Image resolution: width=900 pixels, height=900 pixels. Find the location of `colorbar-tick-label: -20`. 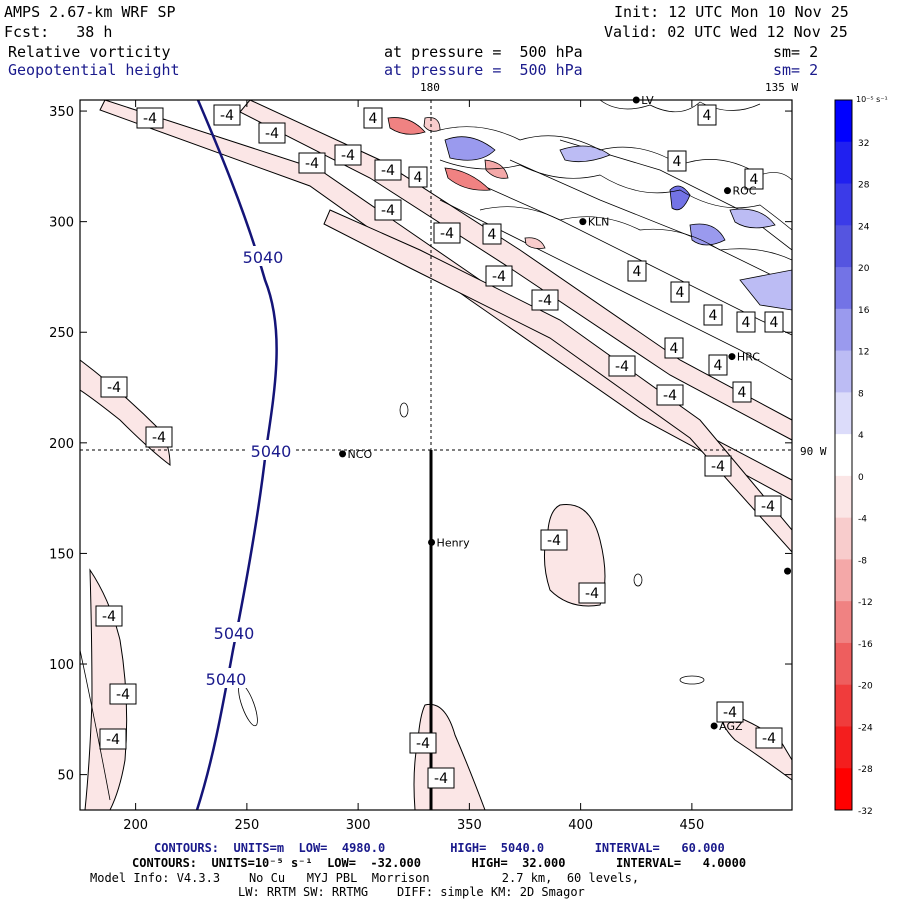

colorbar-tick-label: -20 is located at coordinates (865, 687).